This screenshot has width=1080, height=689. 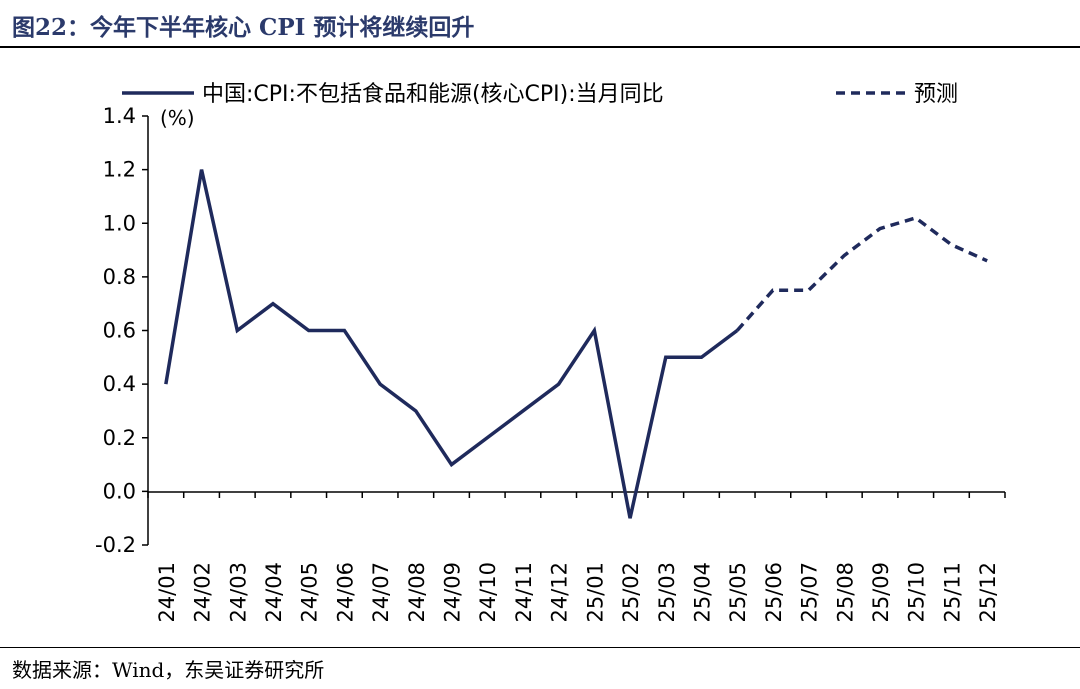 What do you see at coordinates (524, 592) in the screenshot?
I see `x-tick-label: 24/11` at bounding box center [524, 592].